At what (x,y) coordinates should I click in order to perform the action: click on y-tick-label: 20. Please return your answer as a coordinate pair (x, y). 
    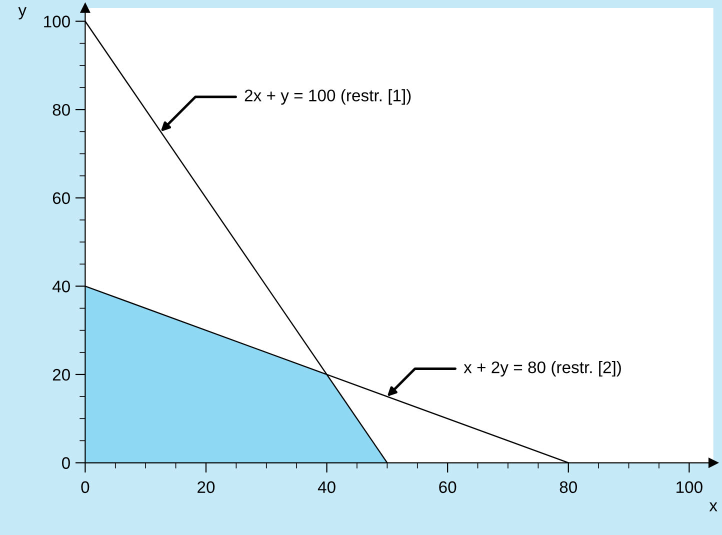
    Looking at the image, I should click on (61, 374).